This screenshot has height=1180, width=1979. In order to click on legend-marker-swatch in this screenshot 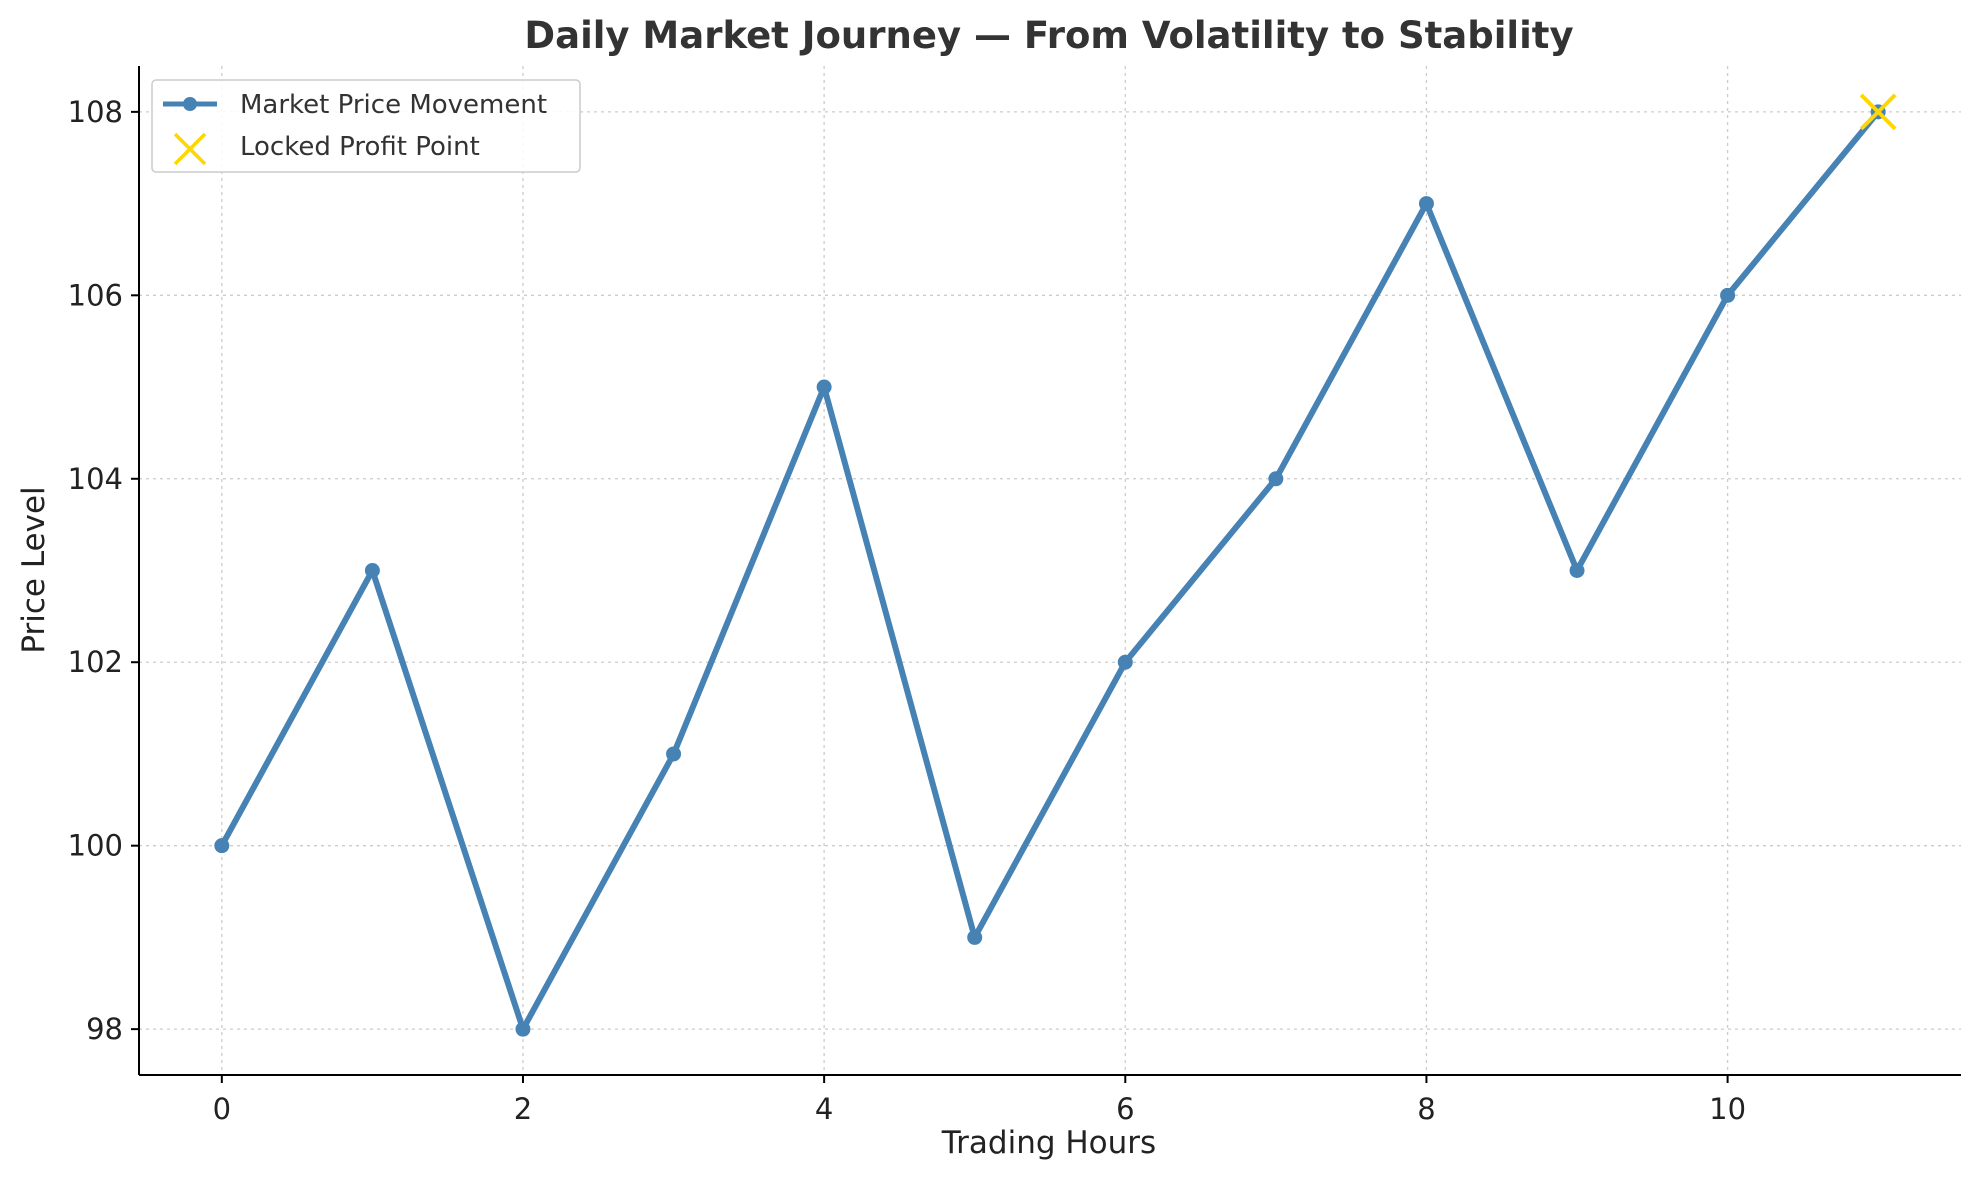, I will do `click(190, 104)`.